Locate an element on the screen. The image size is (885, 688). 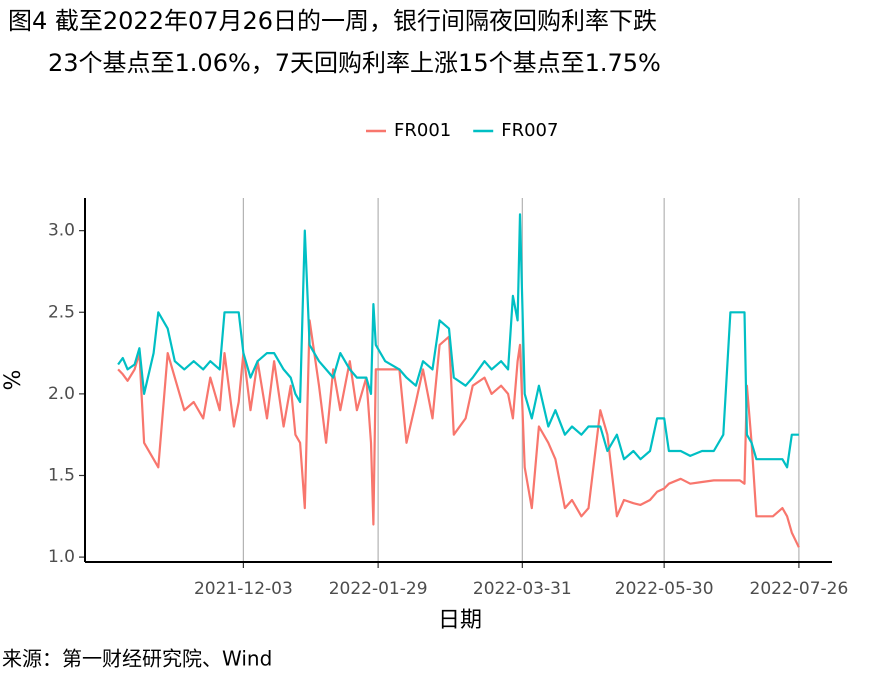
x-tick-label: 2022-01-29 is located at coordinates (378, 589).